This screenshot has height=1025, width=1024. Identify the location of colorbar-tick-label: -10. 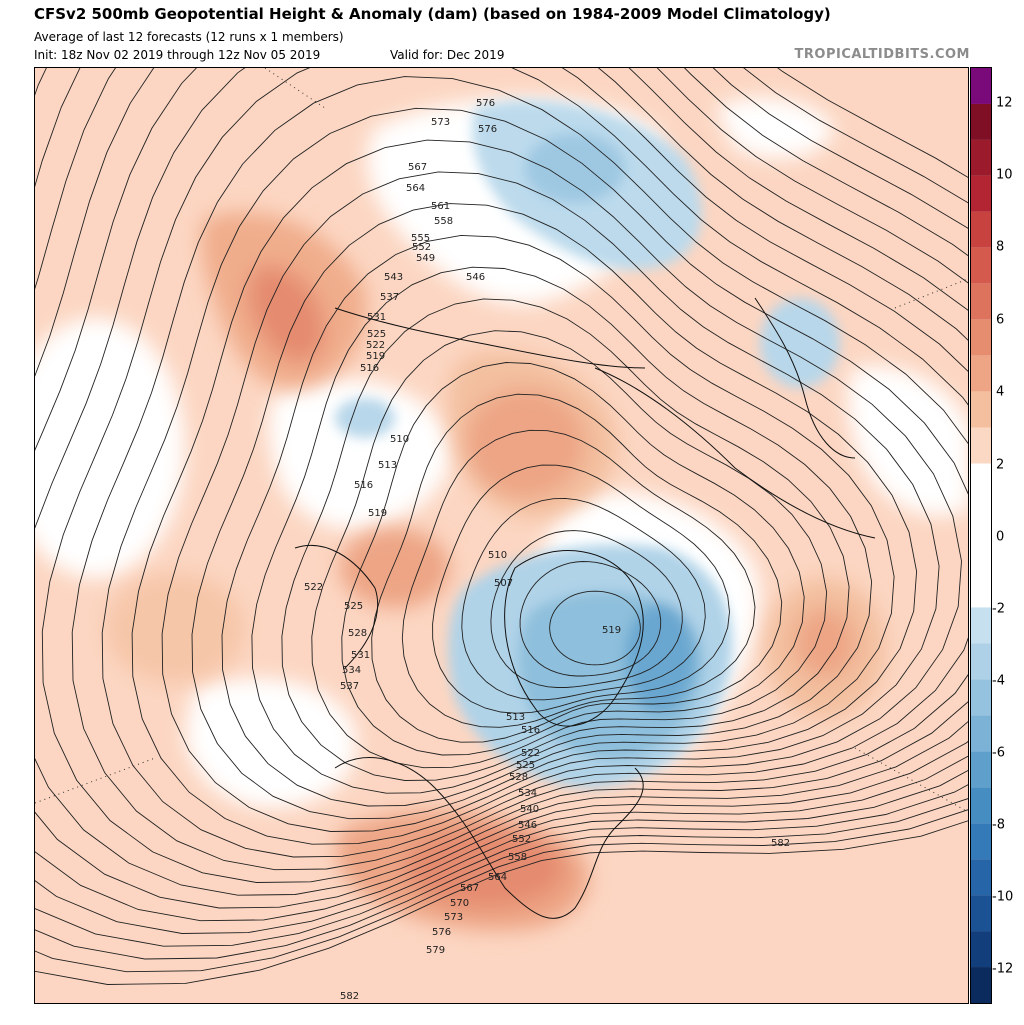
(1003, 897).